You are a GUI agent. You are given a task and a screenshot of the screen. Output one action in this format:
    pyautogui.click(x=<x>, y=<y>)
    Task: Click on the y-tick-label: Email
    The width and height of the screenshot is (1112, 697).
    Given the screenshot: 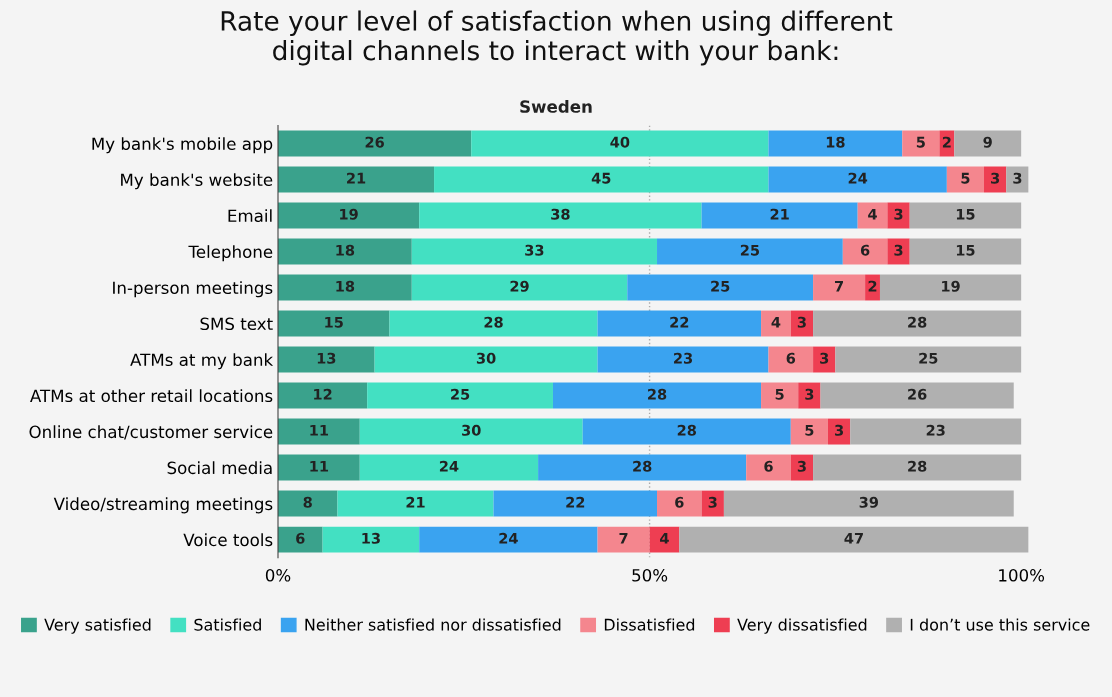 What is the action you would take?
    pyautogui.click(x=250, y=216)
    